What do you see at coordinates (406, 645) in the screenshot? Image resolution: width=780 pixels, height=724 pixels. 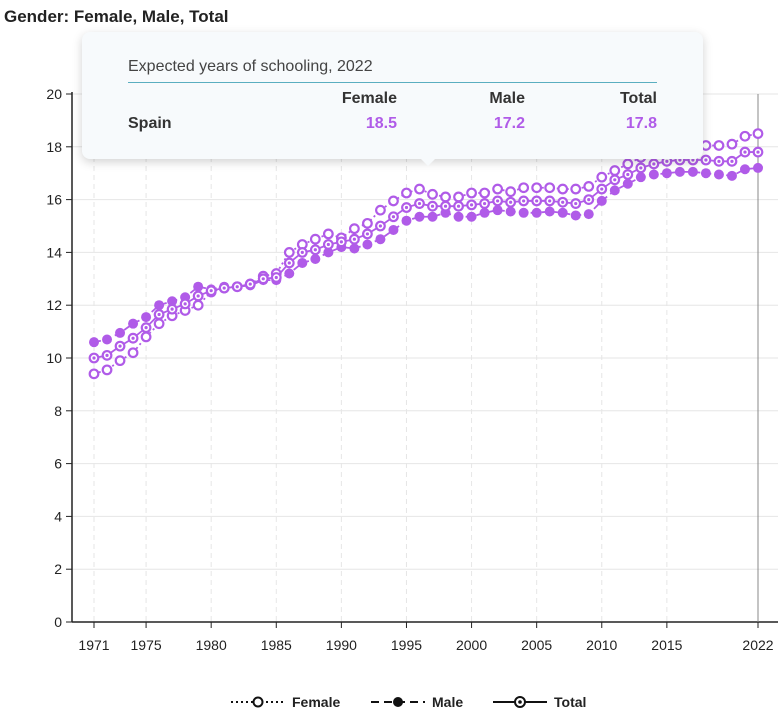 I see `x-tick-label: 1995` at bounding box center [406, 645].